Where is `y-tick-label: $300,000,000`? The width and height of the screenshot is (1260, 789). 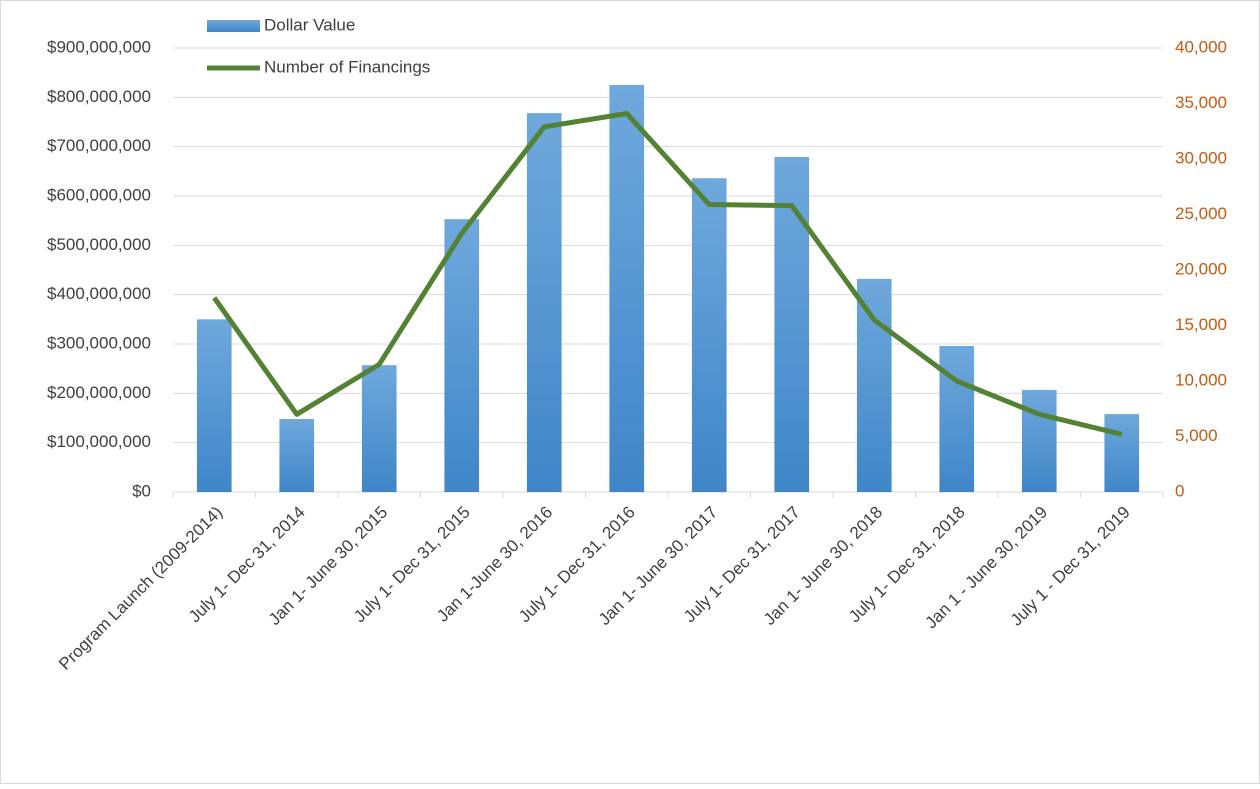 y-tick-label: $300,000,000 is located at coordinates (99, 342).